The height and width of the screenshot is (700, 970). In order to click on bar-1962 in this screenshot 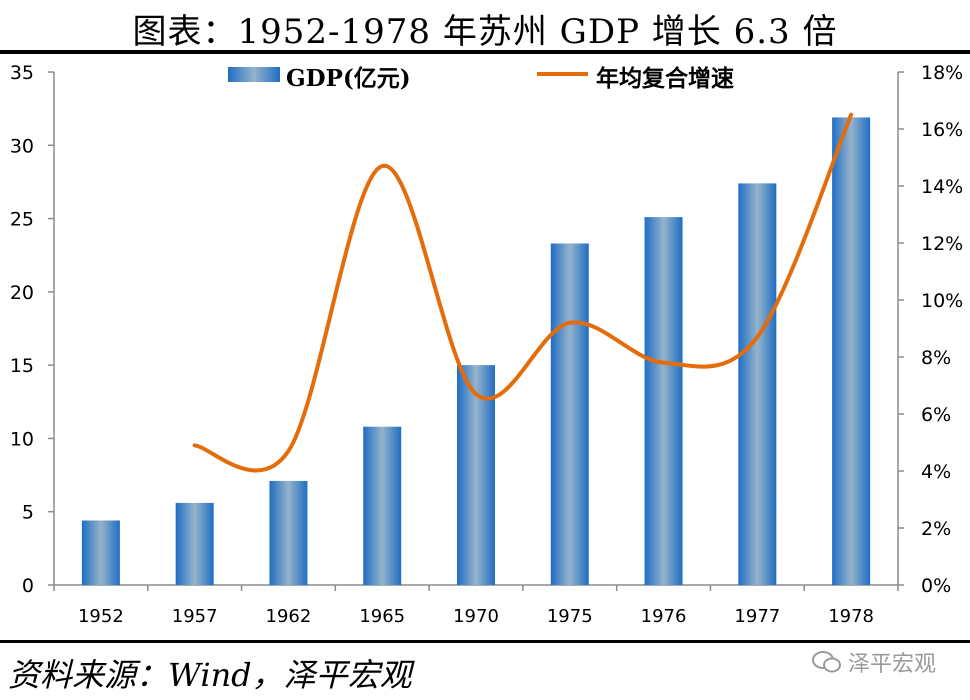, I will do `click(288, 532)`.